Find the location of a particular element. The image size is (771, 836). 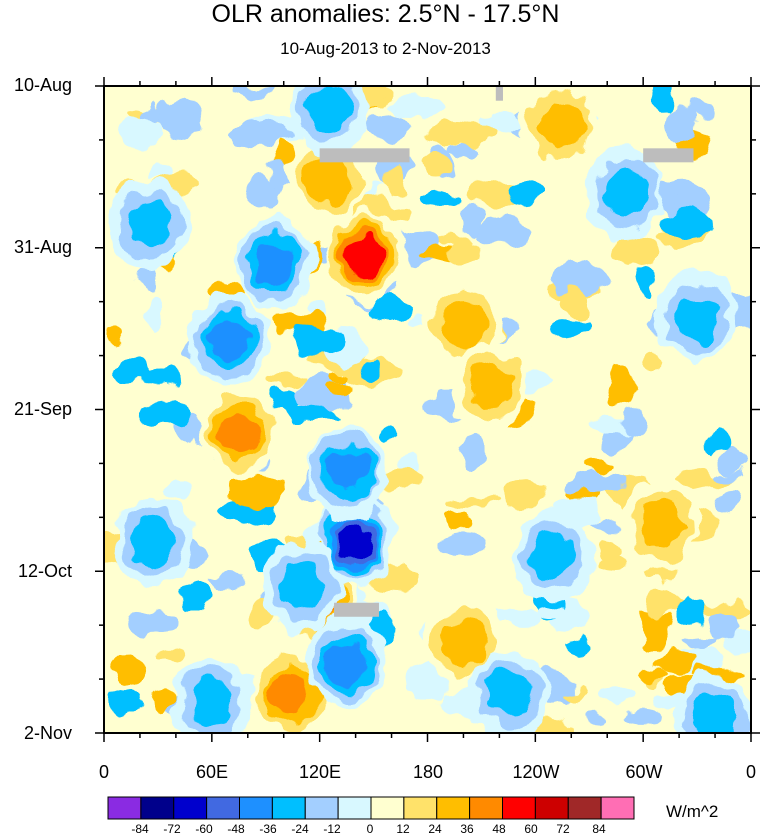

x-tick-label: 120W is located at coordinates (536, 772).